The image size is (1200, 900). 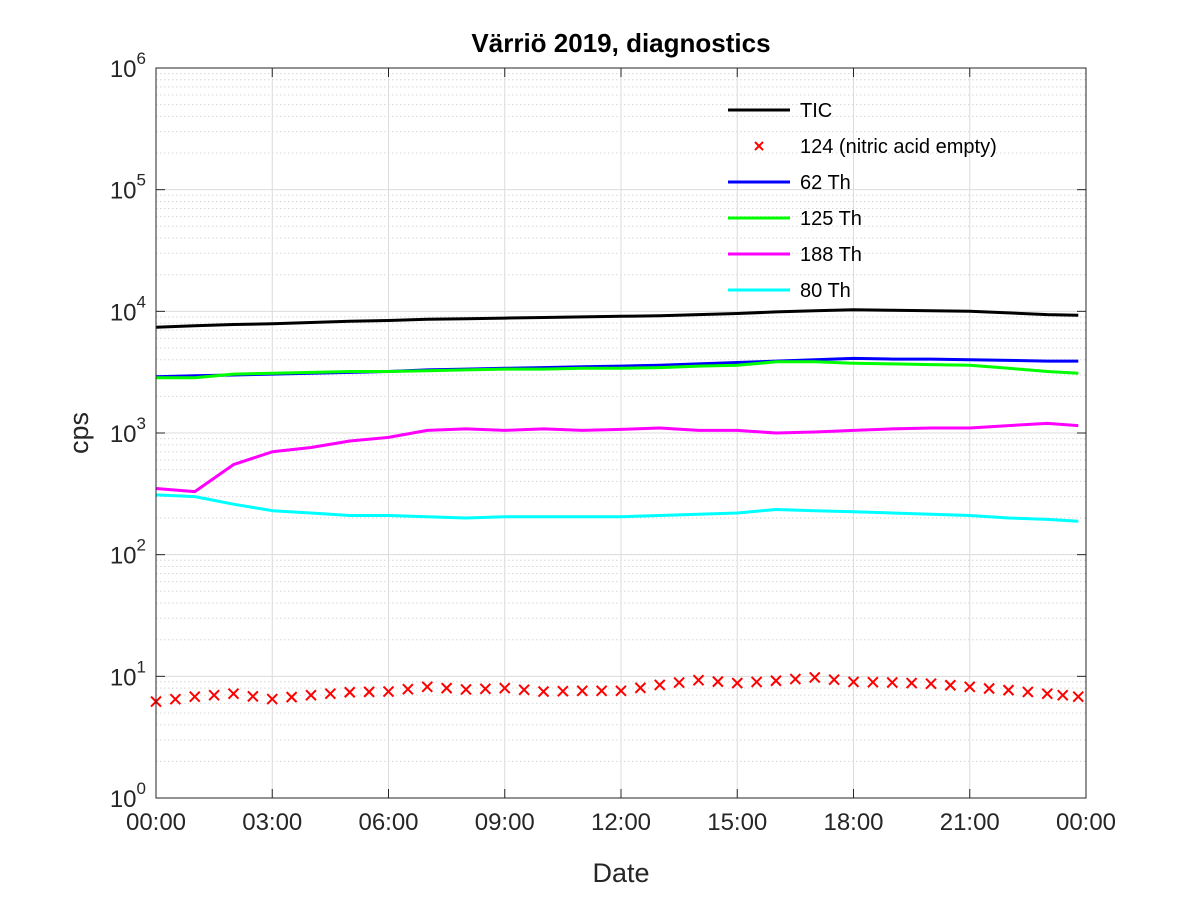 What do you see at coordinates (141, 788) in the screenshot?
I see `y-tick-exponent: 0` at bounding box center [141, 788].